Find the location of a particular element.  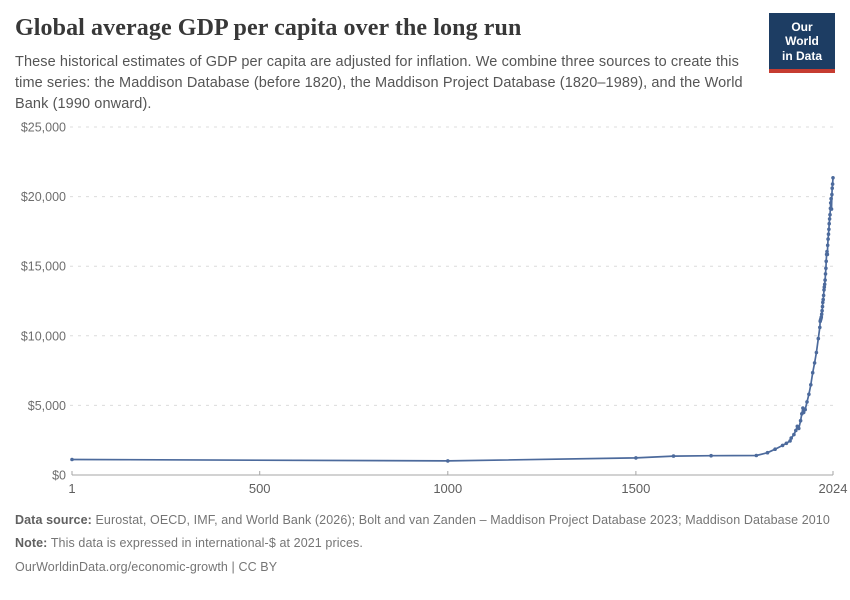

y-tick-label: $5,000 is located at coordinates (47, 406).